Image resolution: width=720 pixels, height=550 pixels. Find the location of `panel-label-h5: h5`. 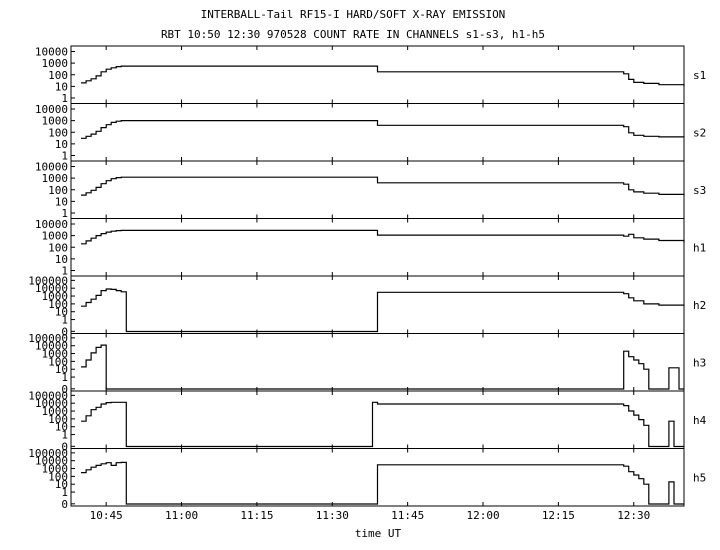

panel-label-h5: h5 is located at coordinates (699, 477).